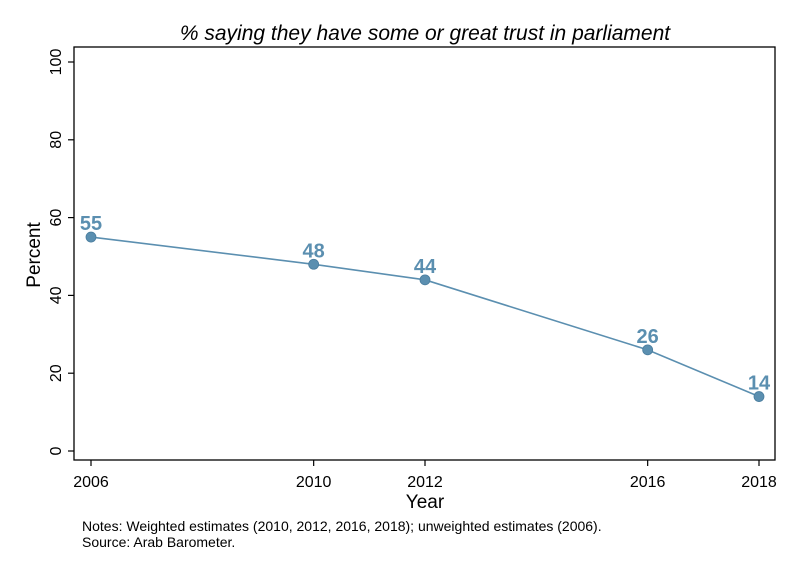 The image size is (792, 576). I want to click on source-line: Source: Arab Barometer., so click(159, 542).